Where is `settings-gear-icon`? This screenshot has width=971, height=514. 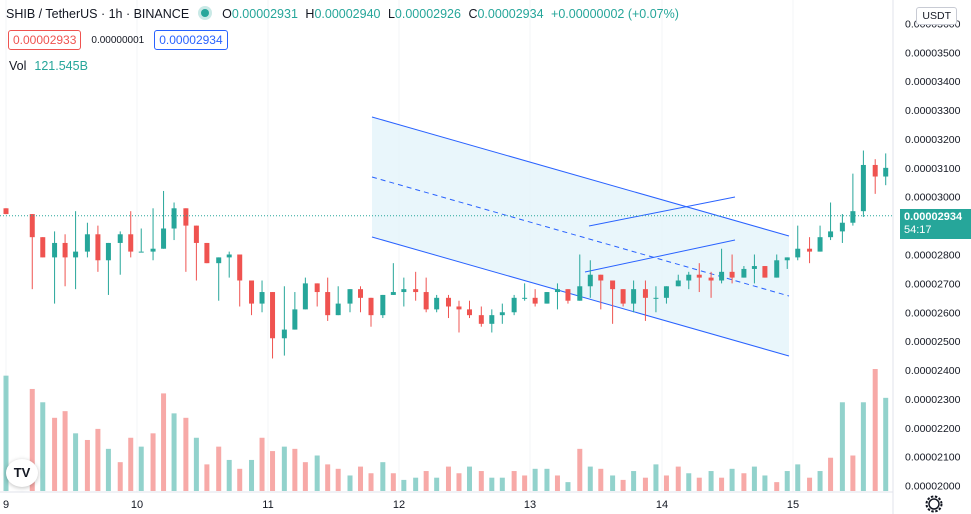 settings-gear-icon is located at coordinates (934, 504).